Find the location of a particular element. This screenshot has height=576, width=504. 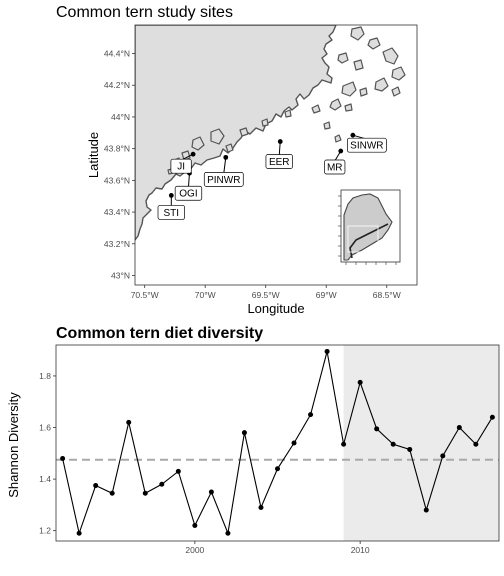

x-tick-label: 2010 is located at coordinates (360, 550).